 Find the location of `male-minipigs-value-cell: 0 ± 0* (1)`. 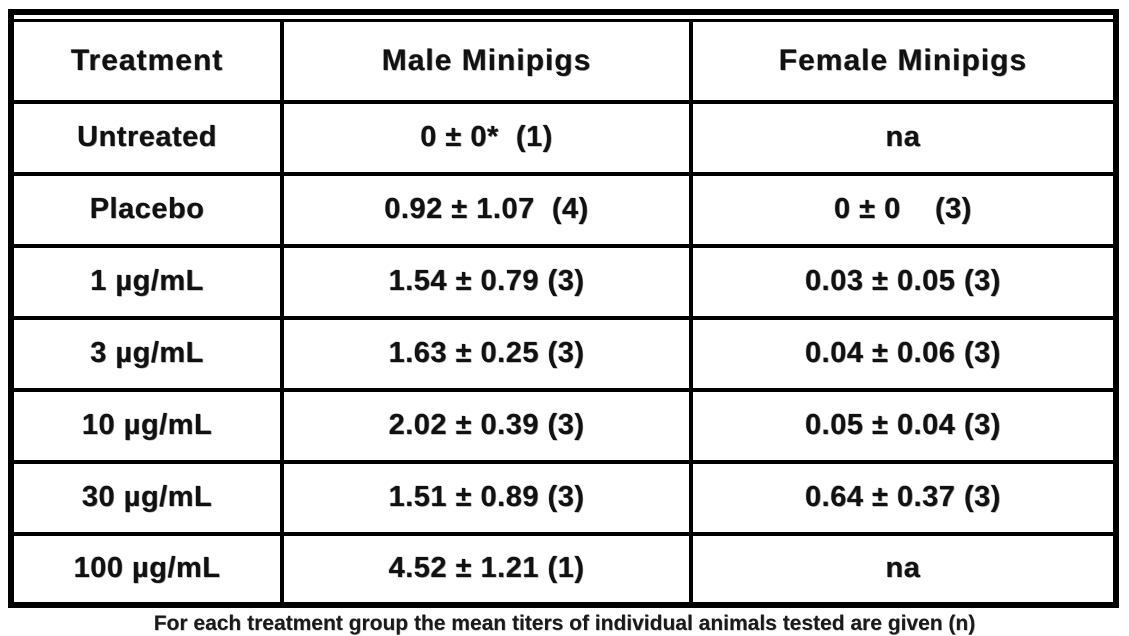

male-minipigs-value-cell: 0 ± 0* (1) is located at coordinates (486, 138).